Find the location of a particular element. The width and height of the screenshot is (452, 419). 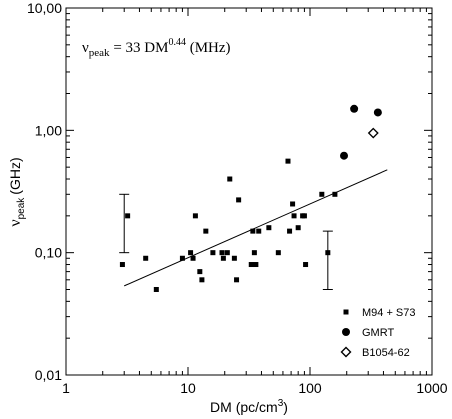

y-tick-label: 10,00 is located at coordinates (44, 8).